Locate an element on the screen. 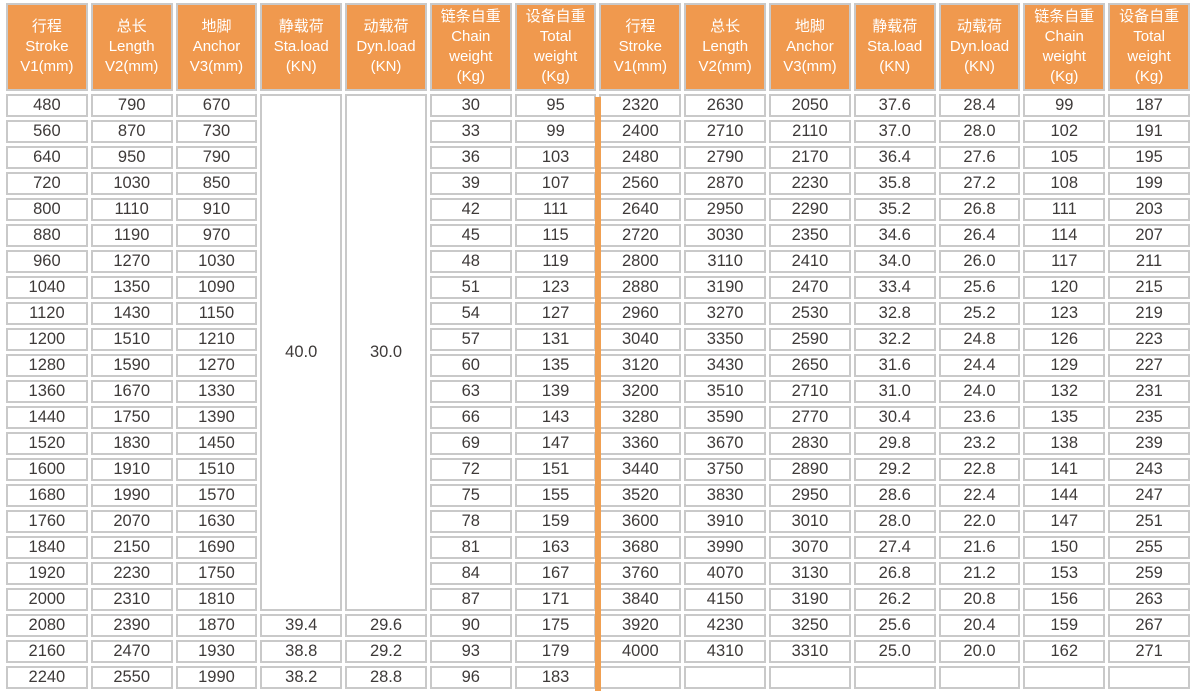 Image resolution: width=1196 pixels, height=691 pixels. data-cell: 2530 is located at coordinates (810, 313).